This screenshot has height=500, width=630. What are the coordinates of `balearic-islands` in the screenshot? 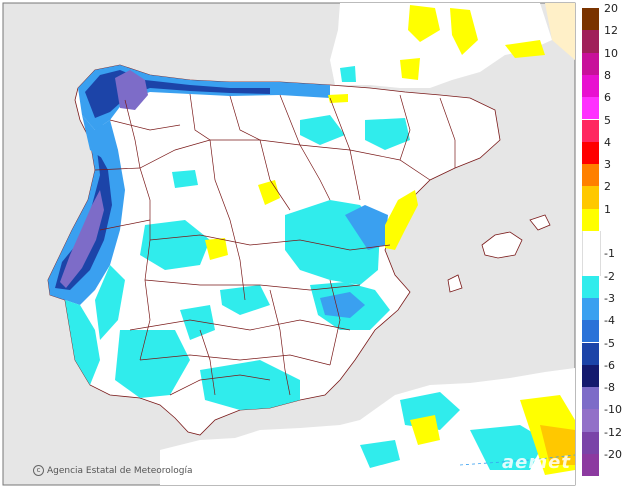 It's located at (502, 245).